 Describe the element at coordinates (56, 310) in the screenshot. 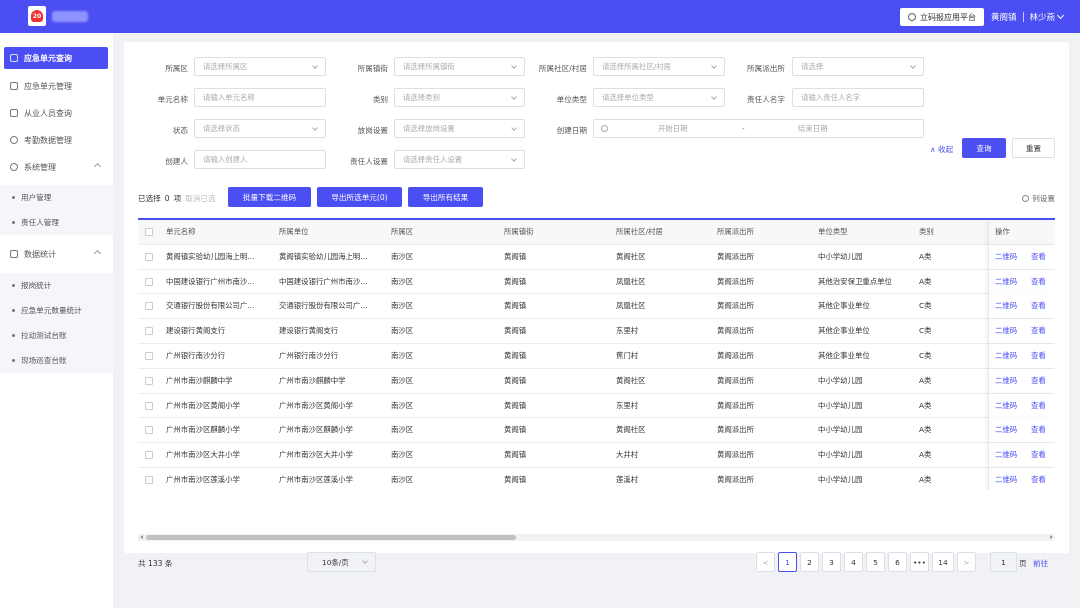

I see `sidebar-subitem-unit-count: 应急单元数量统计` at that location.